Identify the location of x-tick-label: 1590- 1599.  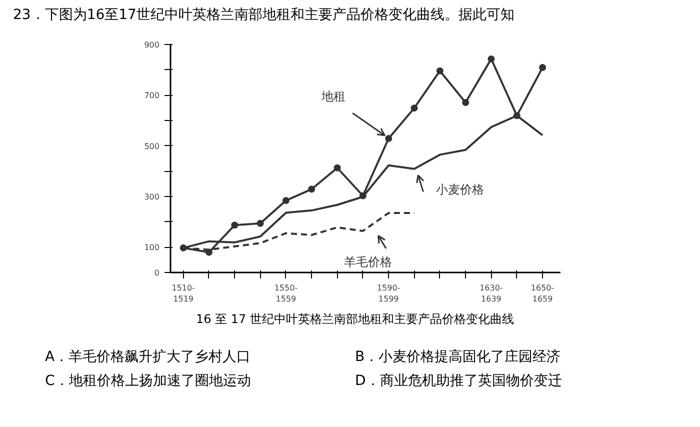
(388, 294).